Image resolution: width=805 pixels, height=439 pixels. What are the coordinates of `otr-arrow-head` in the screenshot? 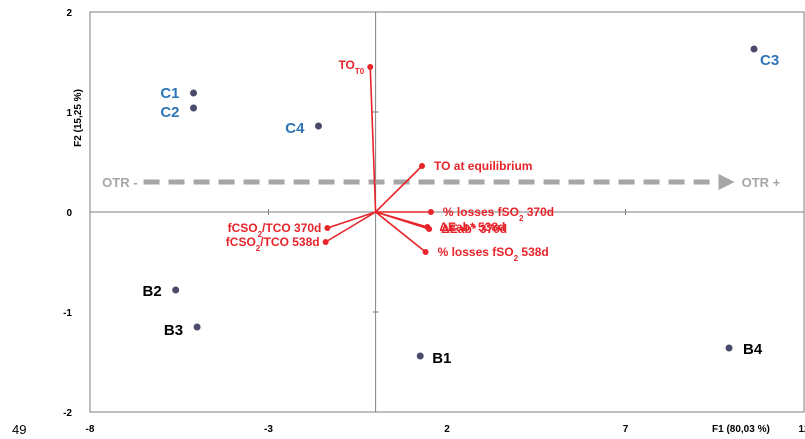 It's located at (726, 182).